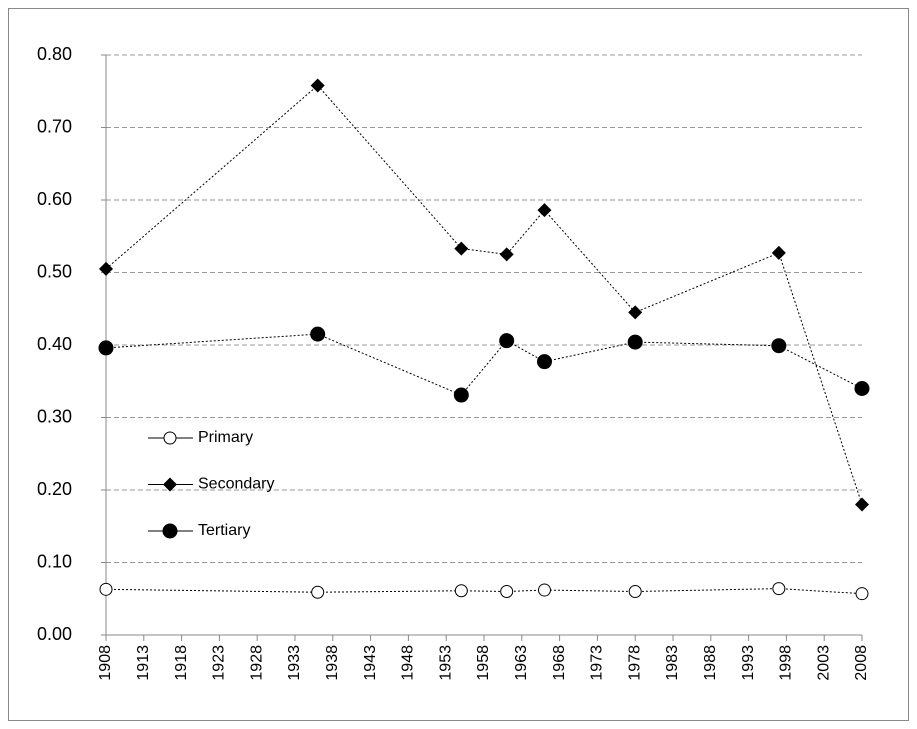 The width and height of the screenshot is (917, 729). Describe the element at coordinates (181, 663) in the screenshot. I see `x-tick-label: 1918` at that location.